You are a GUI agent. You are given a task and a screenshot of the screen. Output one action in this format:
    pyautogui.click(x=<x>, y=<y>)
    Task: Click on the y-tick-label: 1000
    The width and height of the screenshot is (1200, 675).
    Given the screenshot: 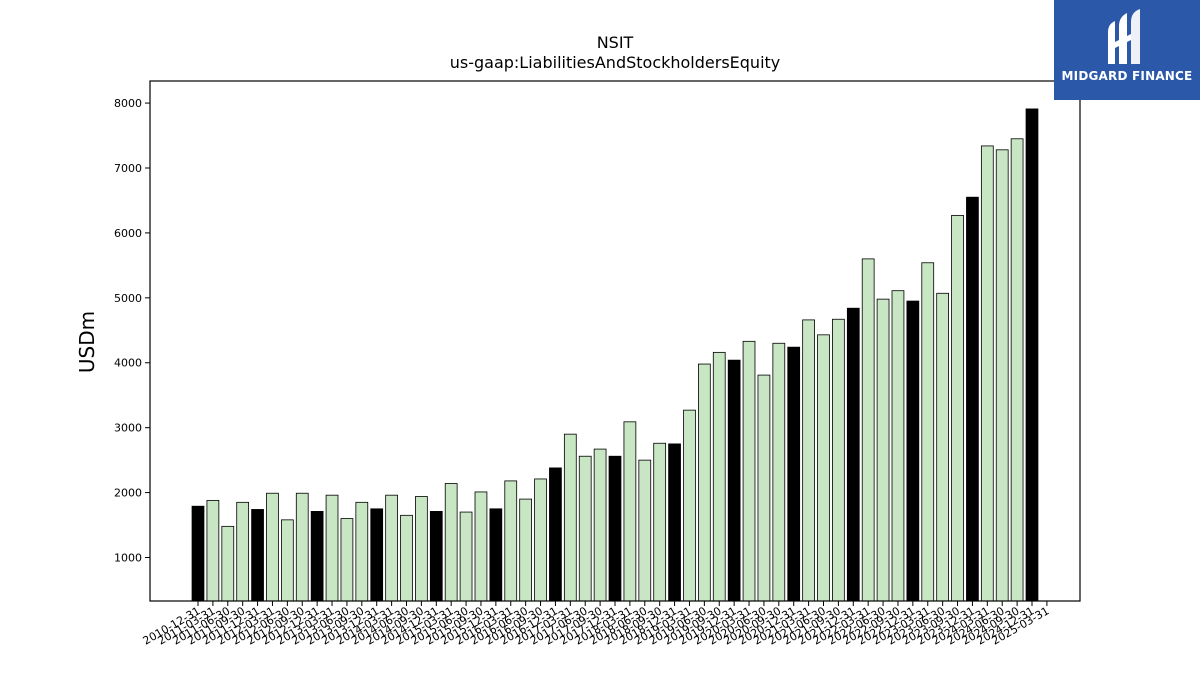 What is the action you would take?
    pyautogui.click(x=128, y=558)
    